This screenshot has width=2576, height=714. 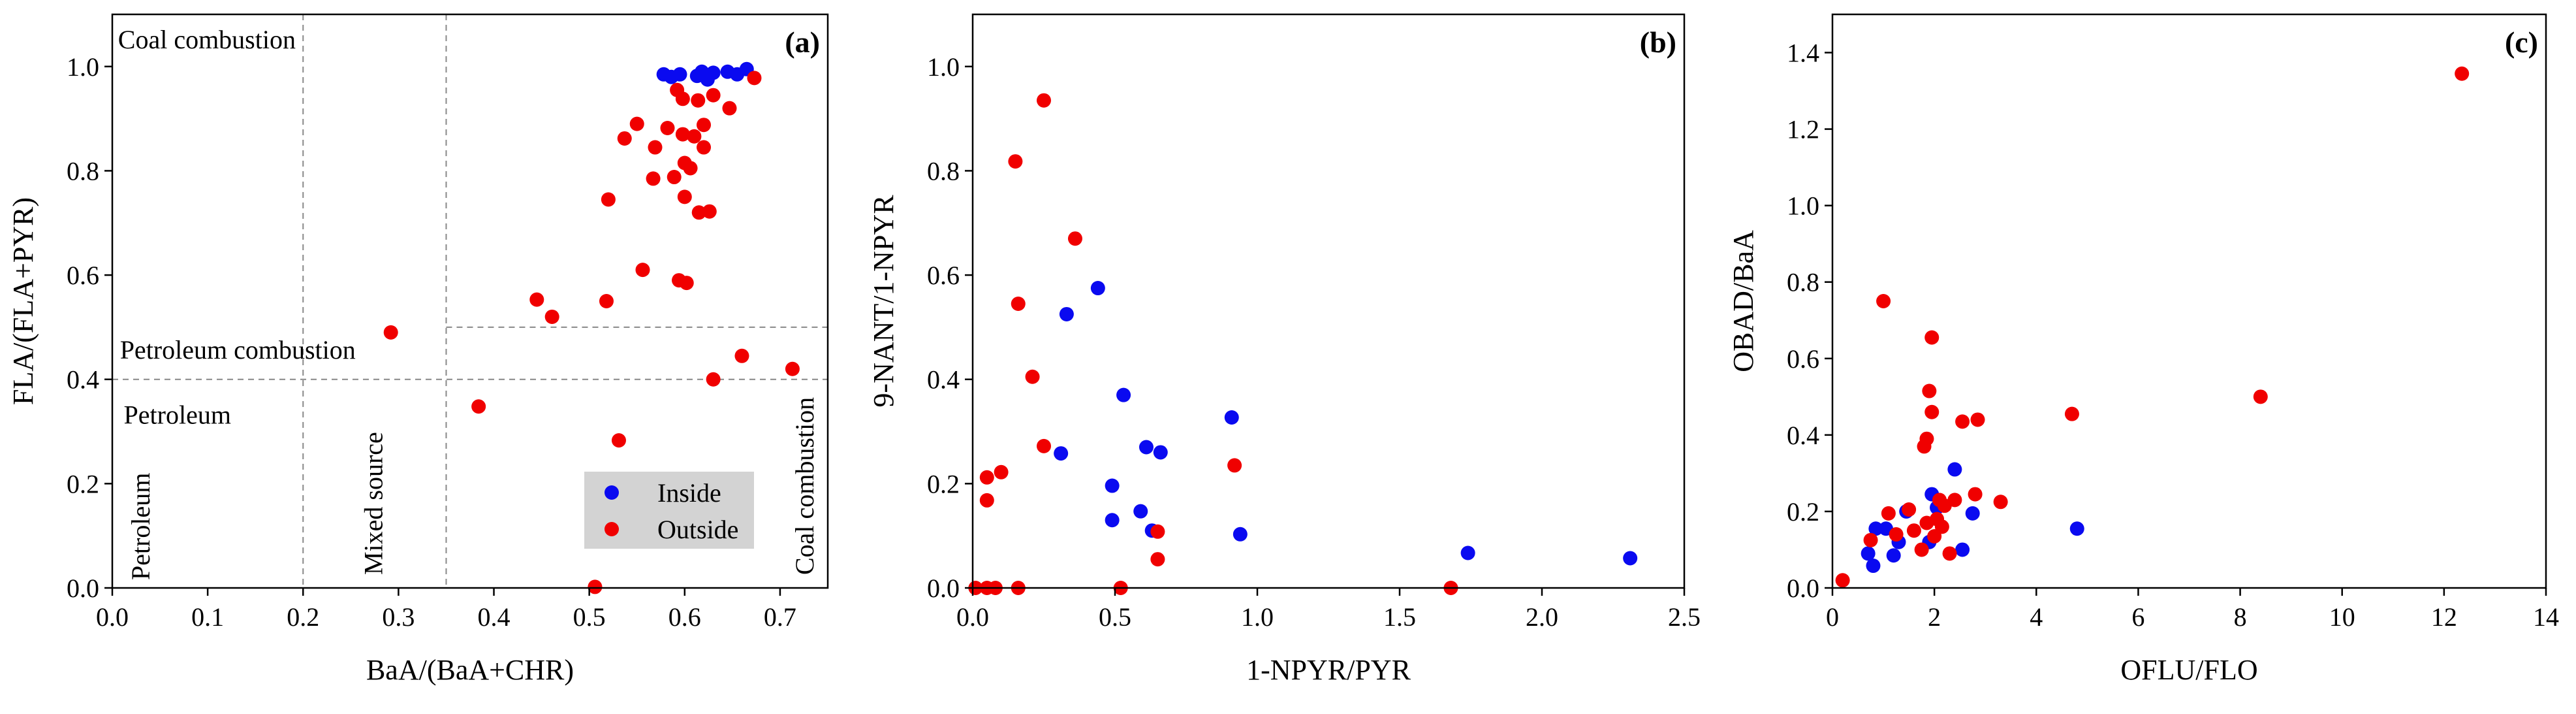 I want to click on x-tick-label-b-4: 2.0, so click(x=1542, y=617).